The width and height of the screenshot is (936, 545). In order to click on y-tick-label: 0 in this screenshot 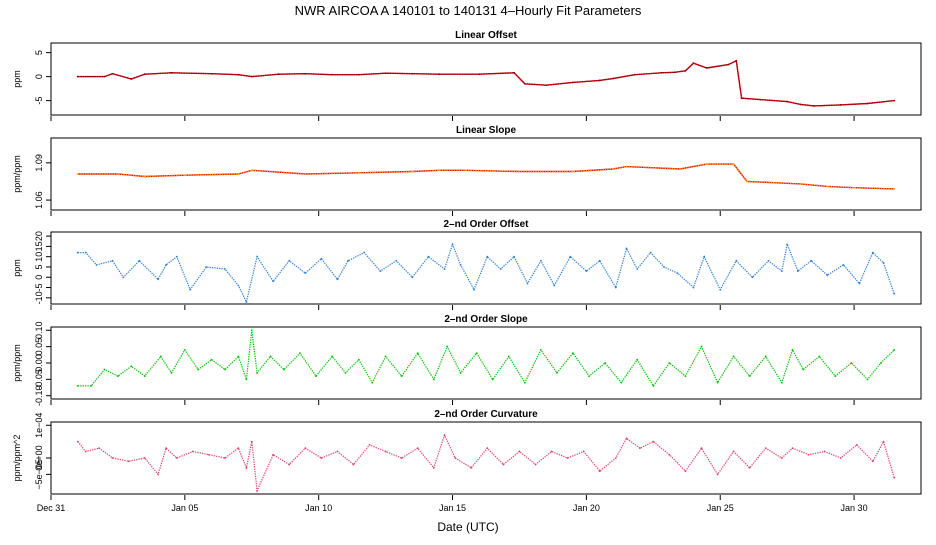, I will do `click(39, 76)`.